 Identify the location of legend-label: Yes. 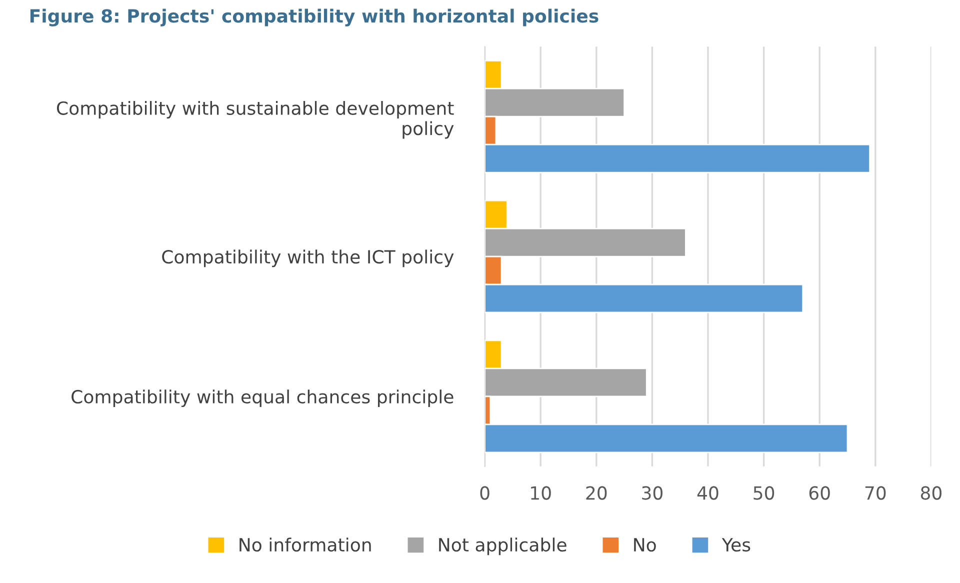
(736, 545).